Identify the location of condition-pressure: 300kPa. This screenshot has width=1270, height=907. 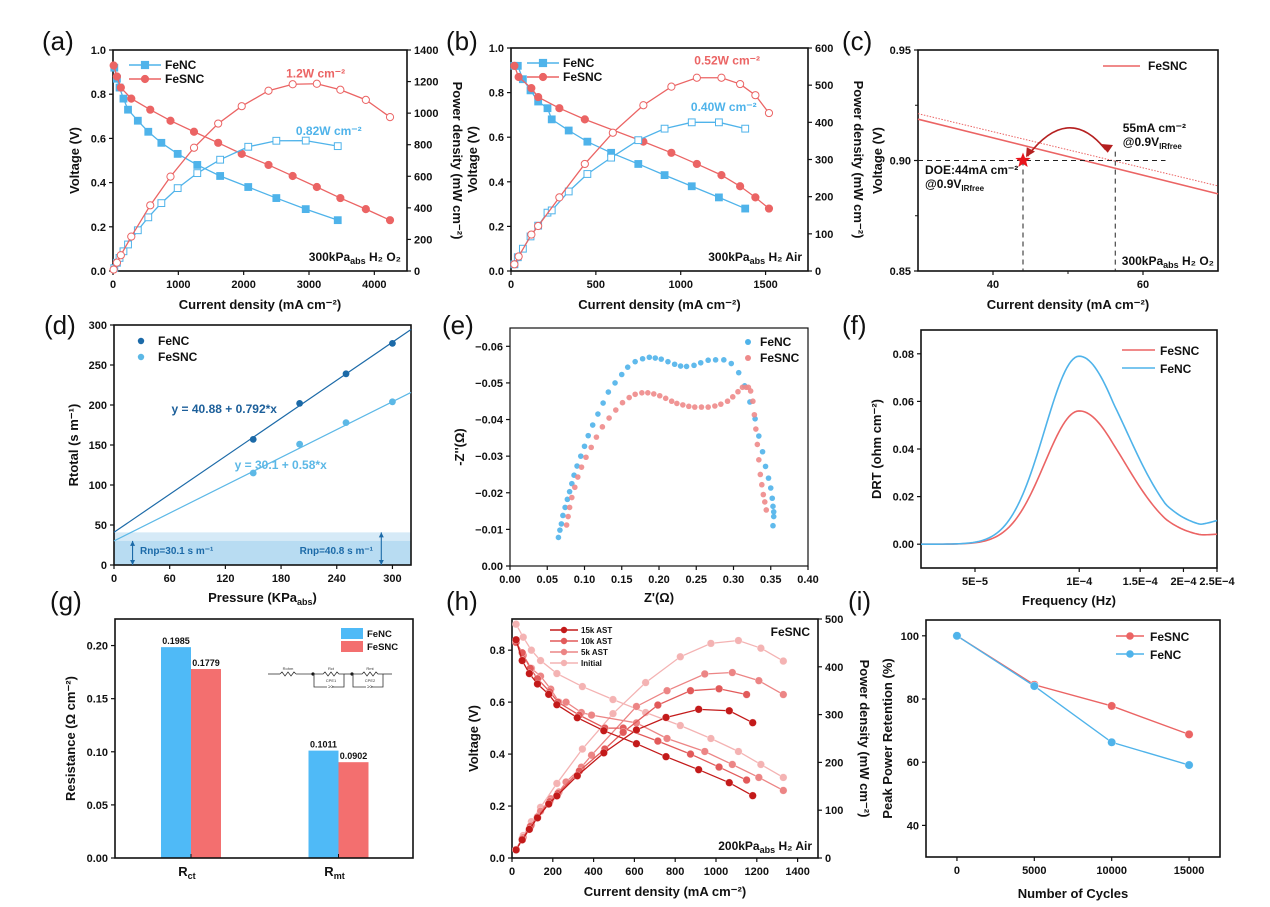
(729, 257).